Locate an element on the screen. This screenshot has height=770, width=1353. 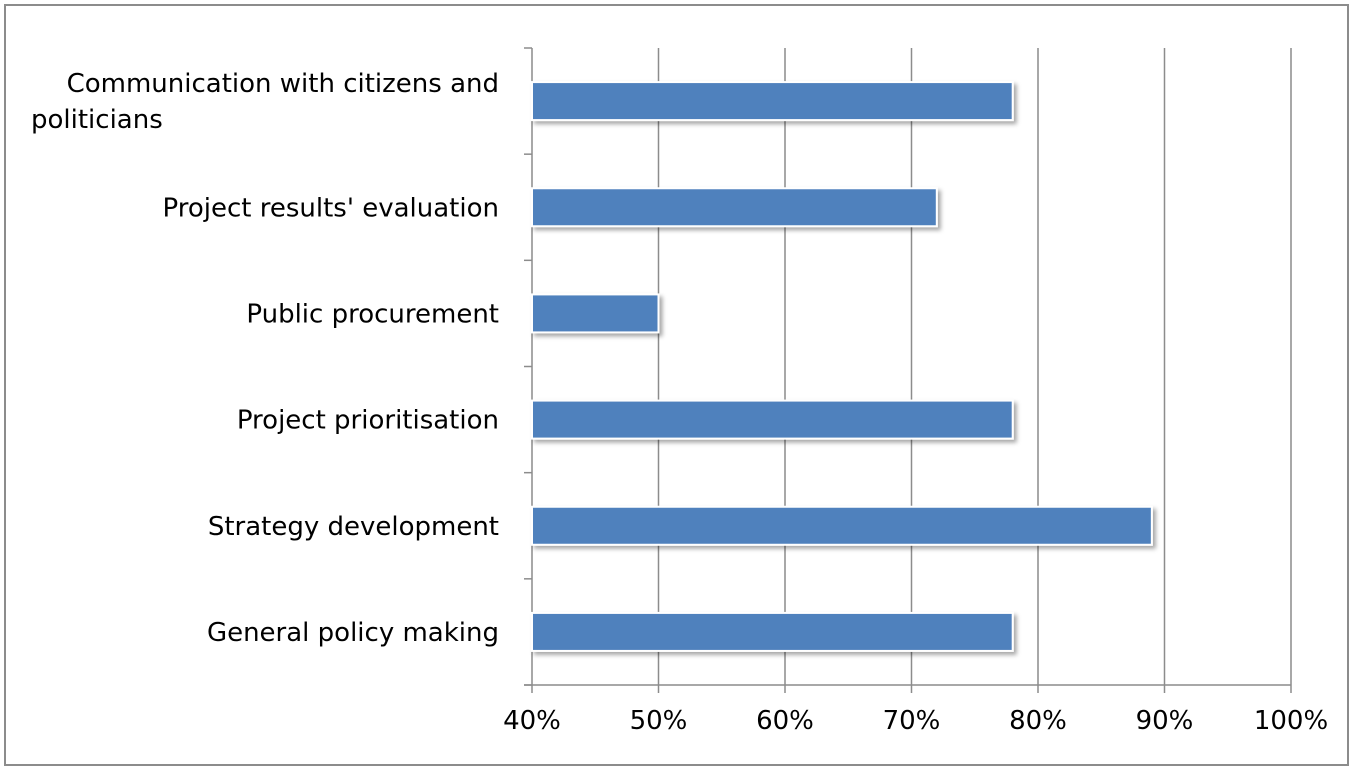
category-label: General policy making is located at coordinates (353, 633).